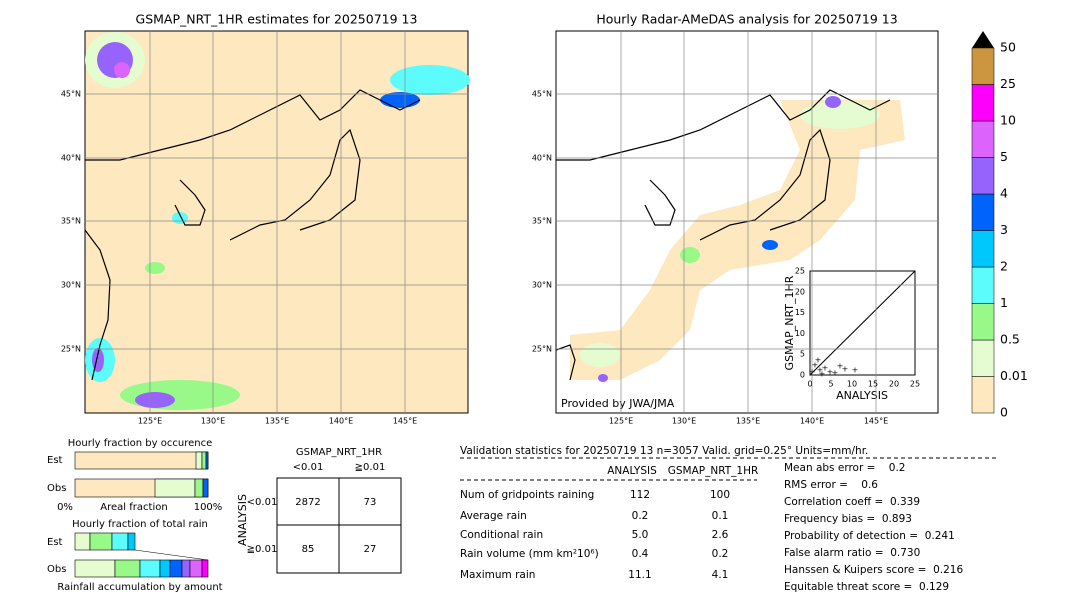 Image resolution: width=1080 pixels, height=616 pixels. I want to click on row-label: Rain volume (mm km²10⁶), so click(529, 554).